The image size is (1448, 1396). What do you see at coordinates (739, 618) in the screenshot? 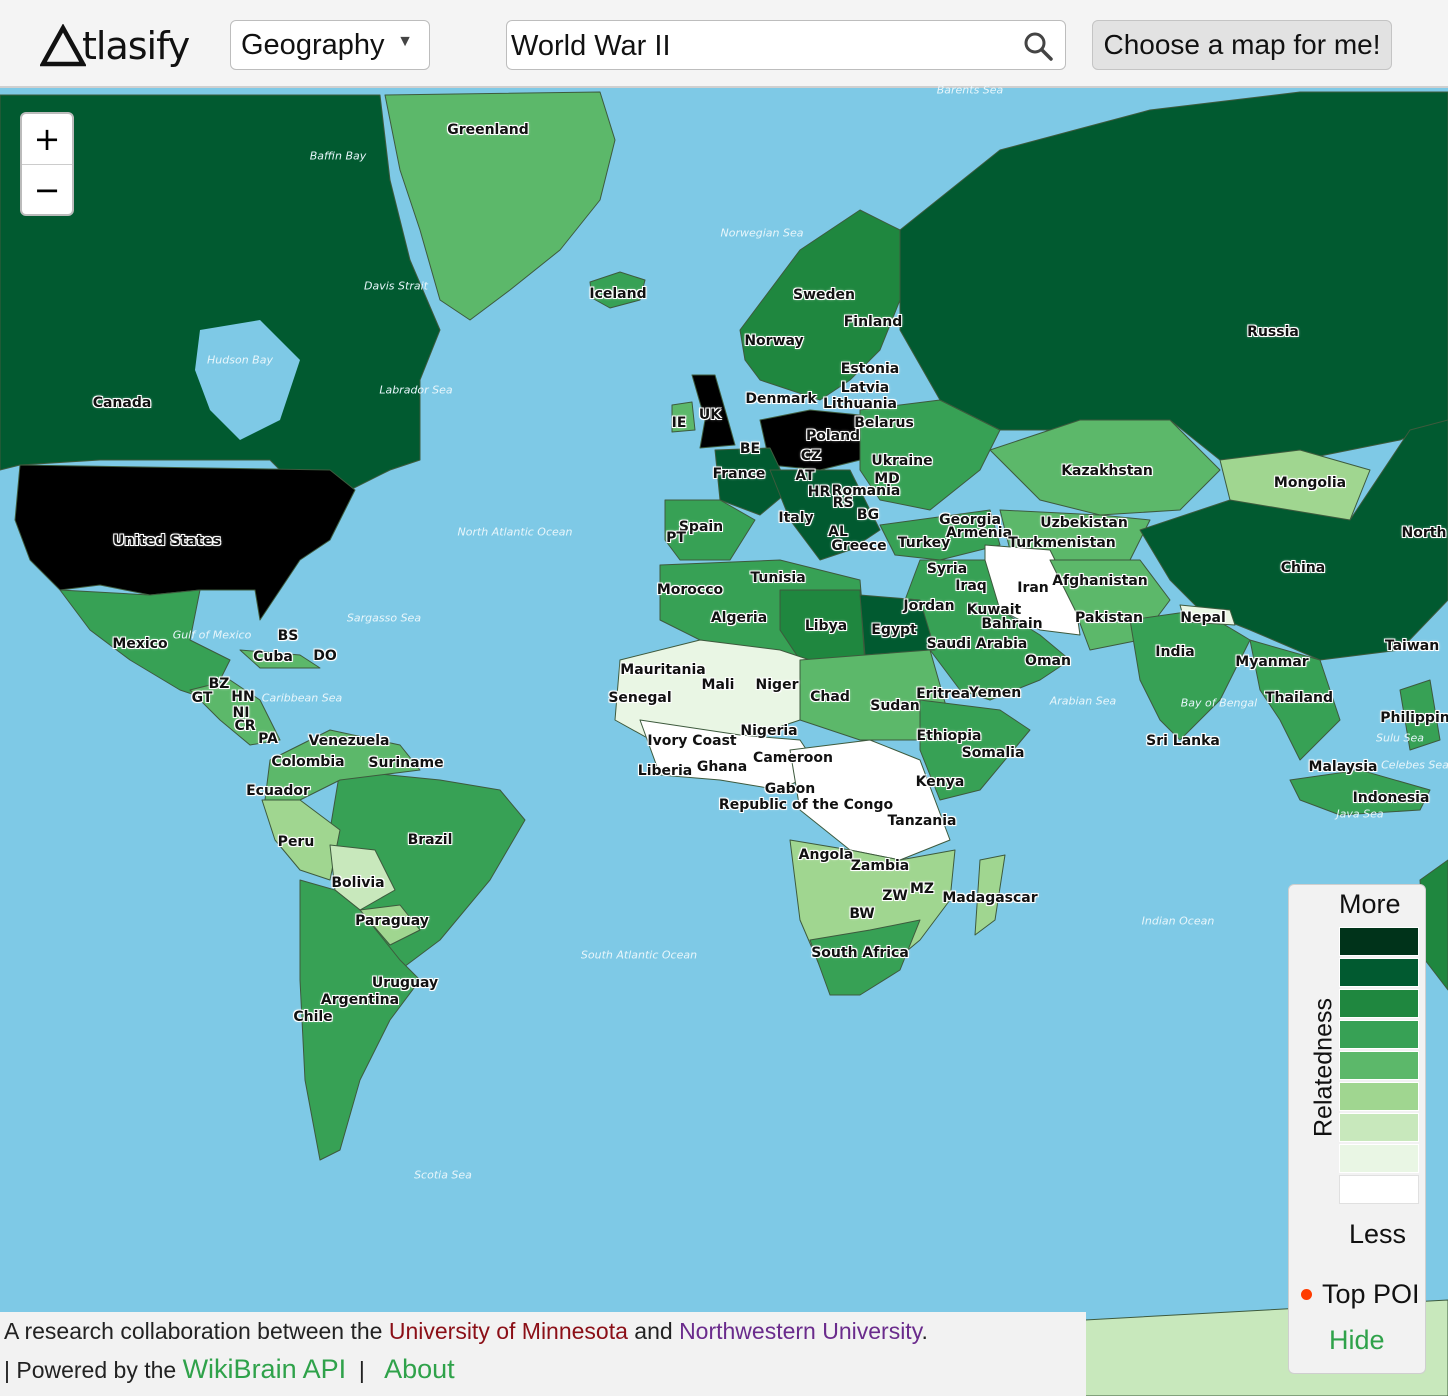
I see `country-label-algeria: Algeria` at bounding box center [739, 618].